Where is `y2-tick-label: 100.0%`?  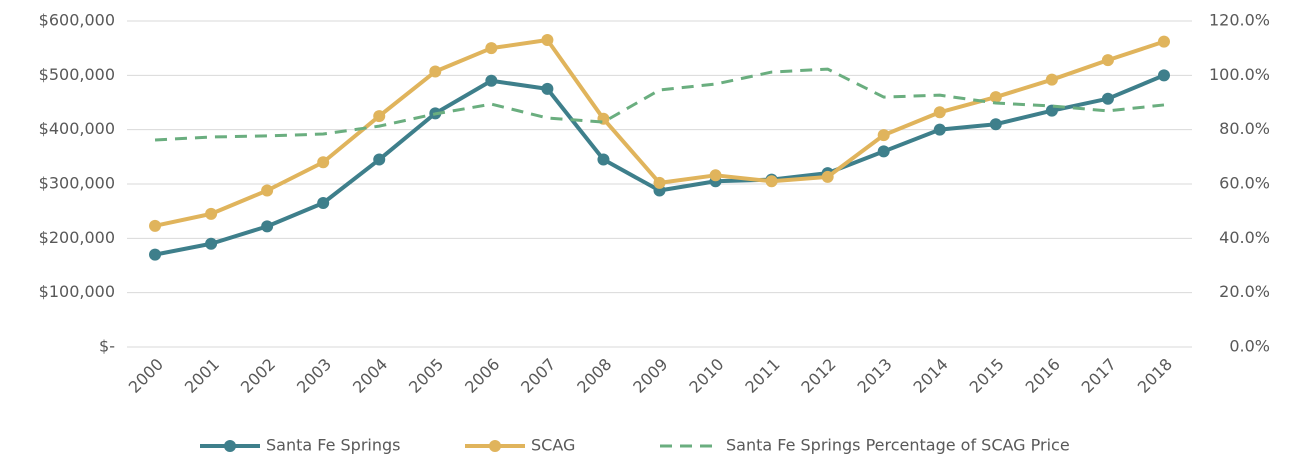
y2-tick-label: 100.0% is located at coordinates (1239, 74).